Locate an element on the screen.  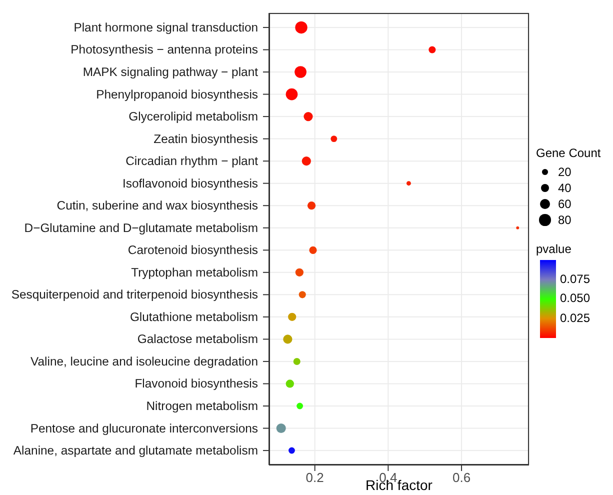
y-tick-label: Valine, leucine and isoleucine degradation is located at coordinates (144, 361).